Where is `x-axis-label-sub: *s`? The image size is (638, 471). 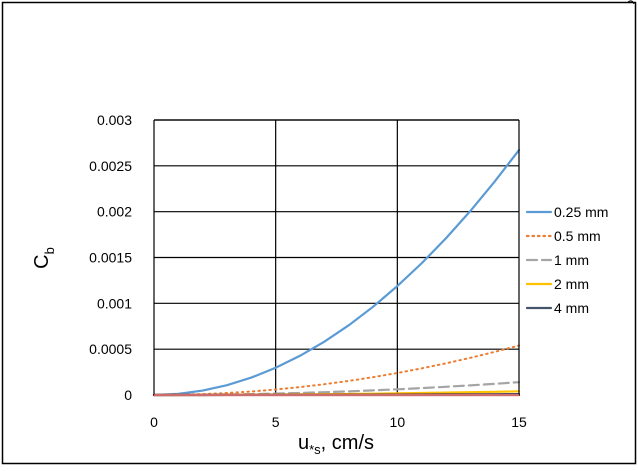 x-axis-label-sub: *s is located at coordinates (315, 449).